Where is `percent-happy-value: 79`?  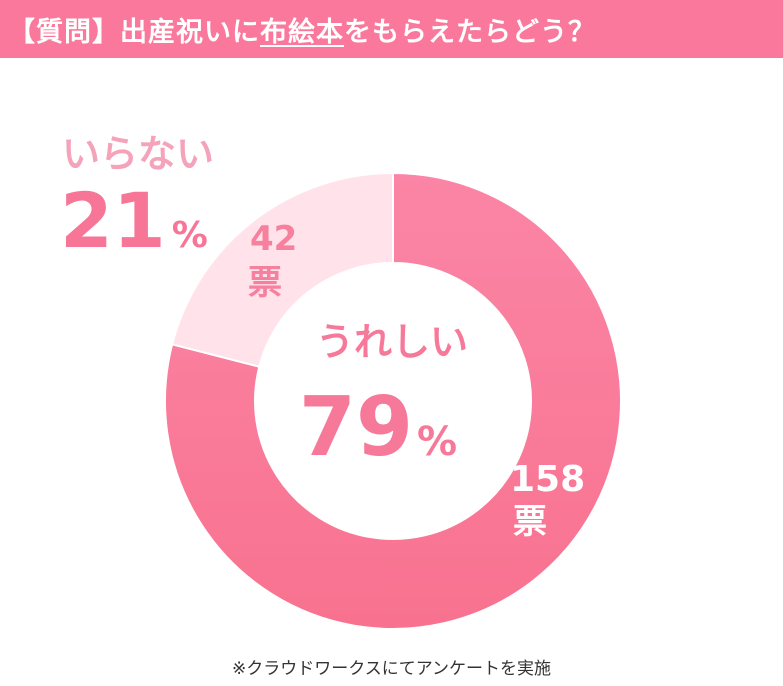 percent-happy-value: 79 is located at coordinates (356, 427).